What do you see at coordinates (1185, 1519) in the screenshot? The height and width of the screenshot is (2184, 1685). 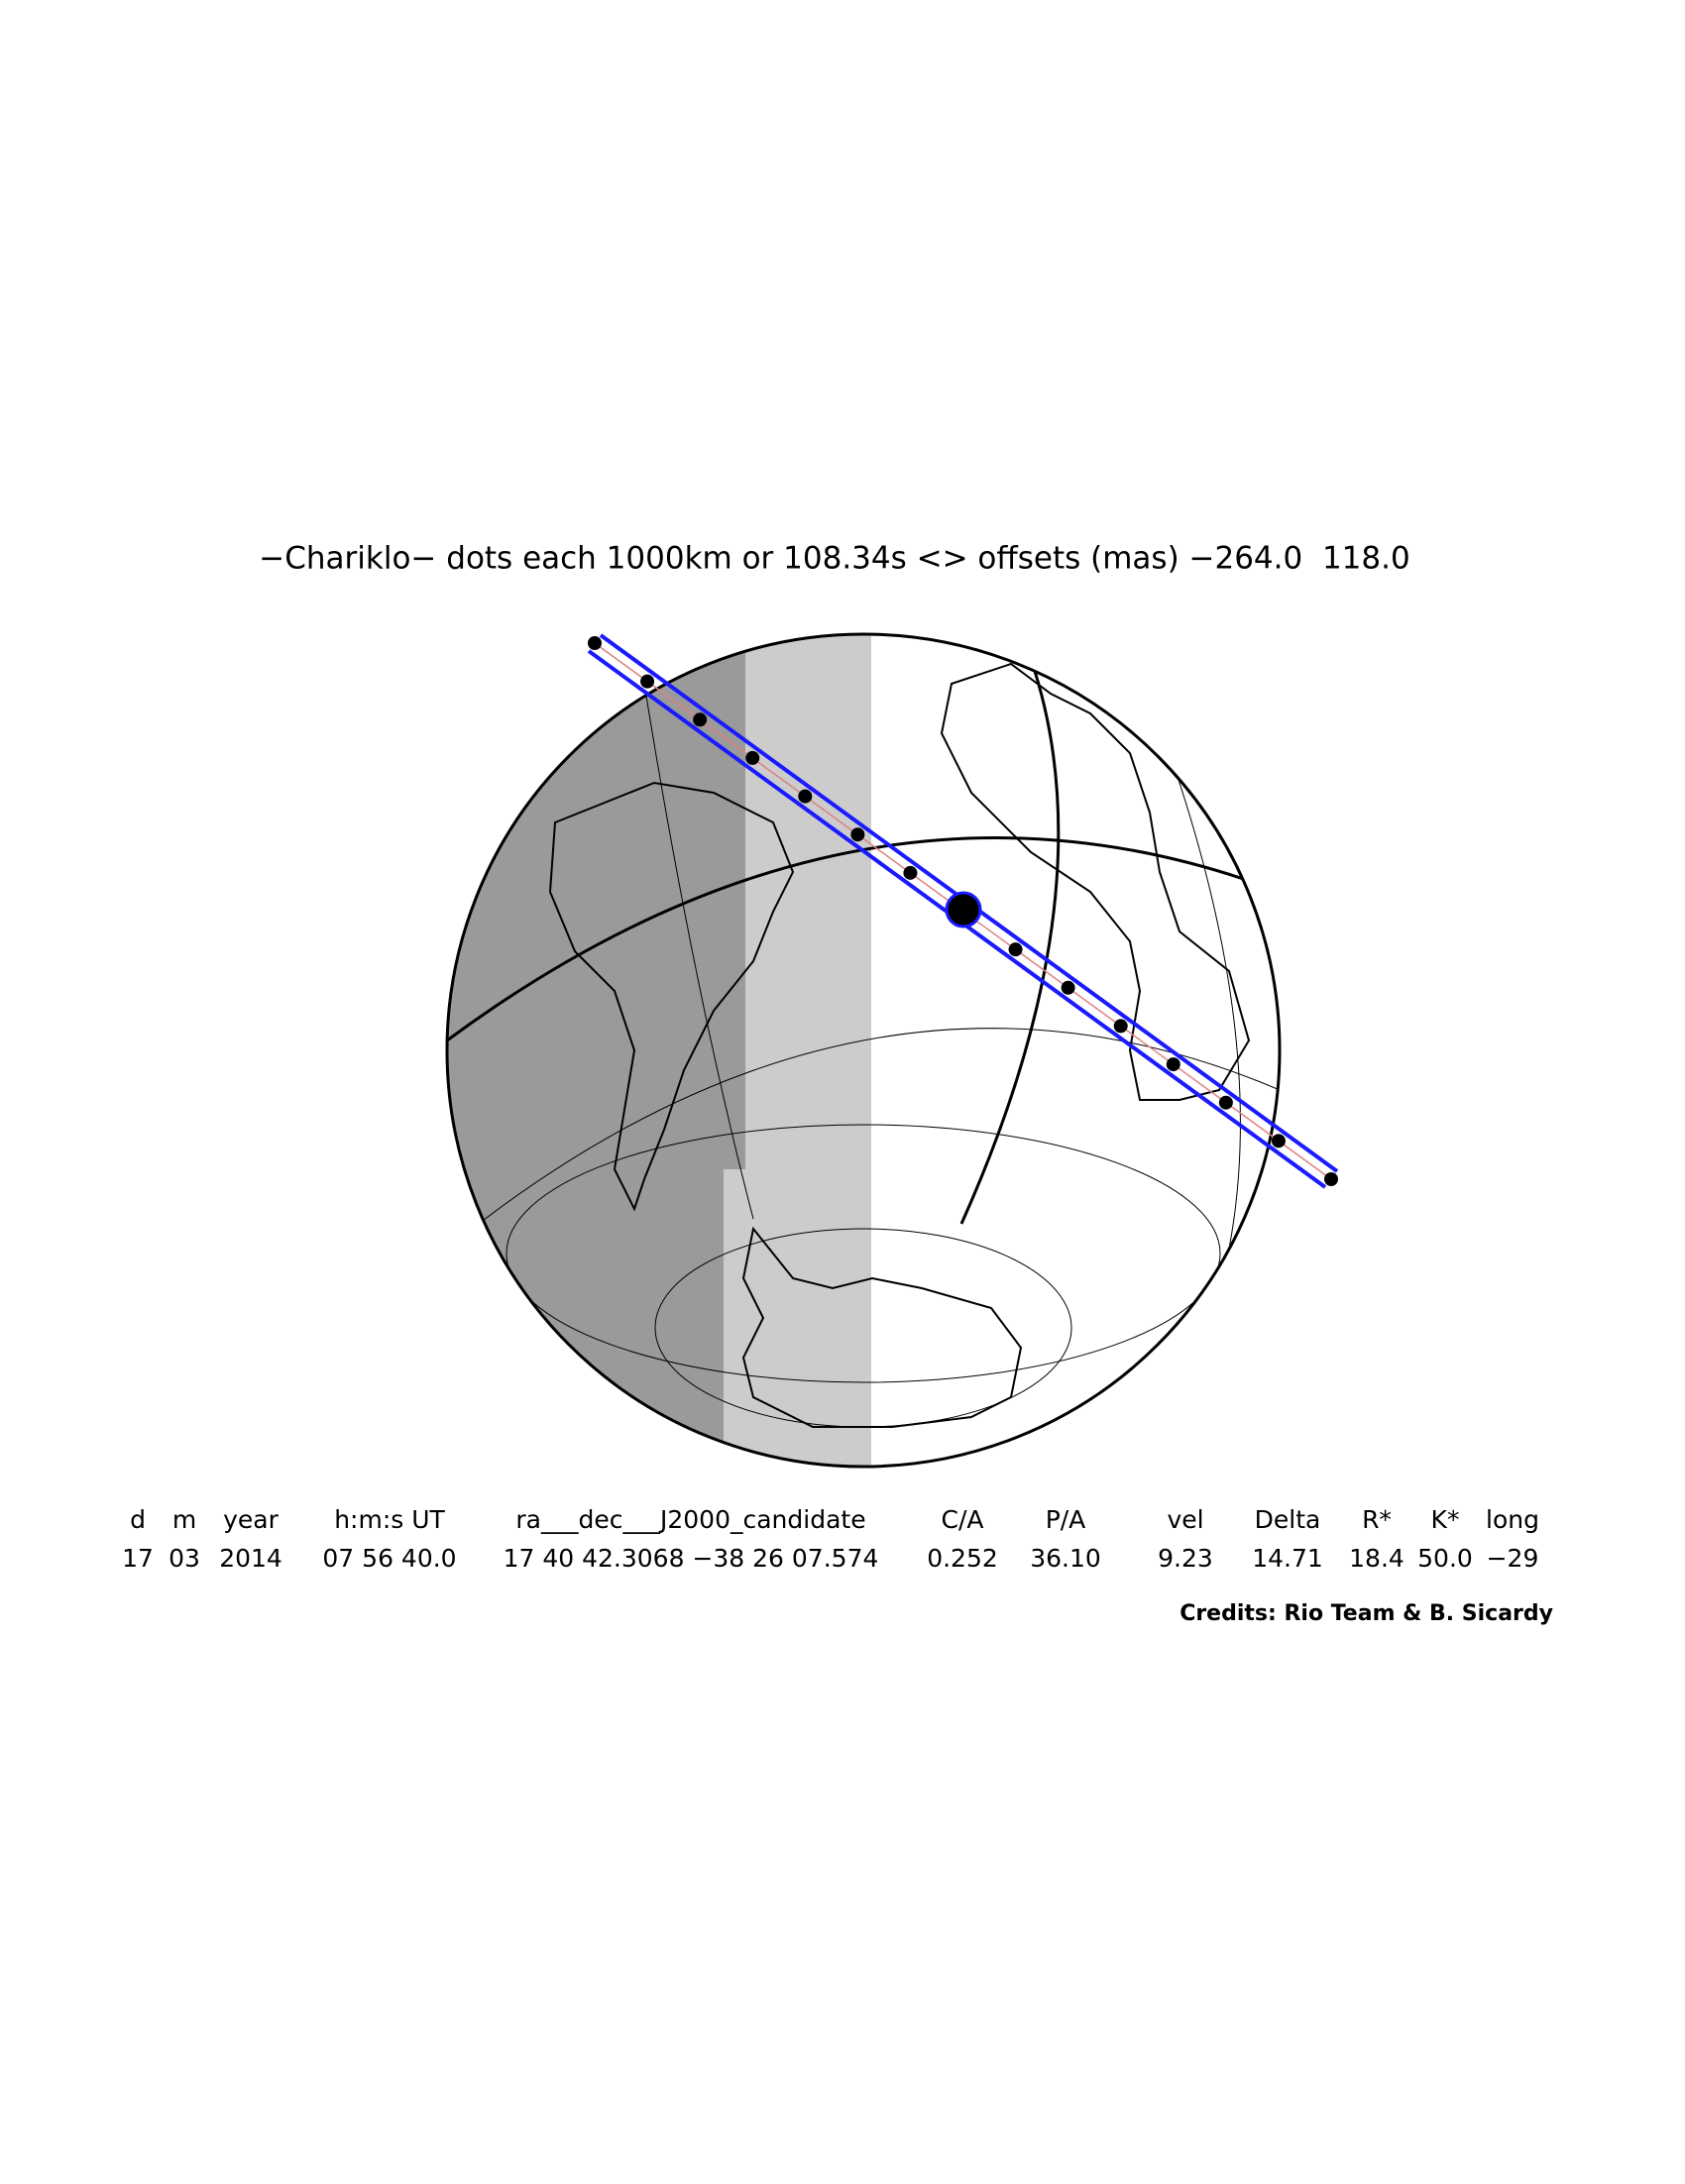 I see `table-header: vel` at bounding box center [1185, 1519].